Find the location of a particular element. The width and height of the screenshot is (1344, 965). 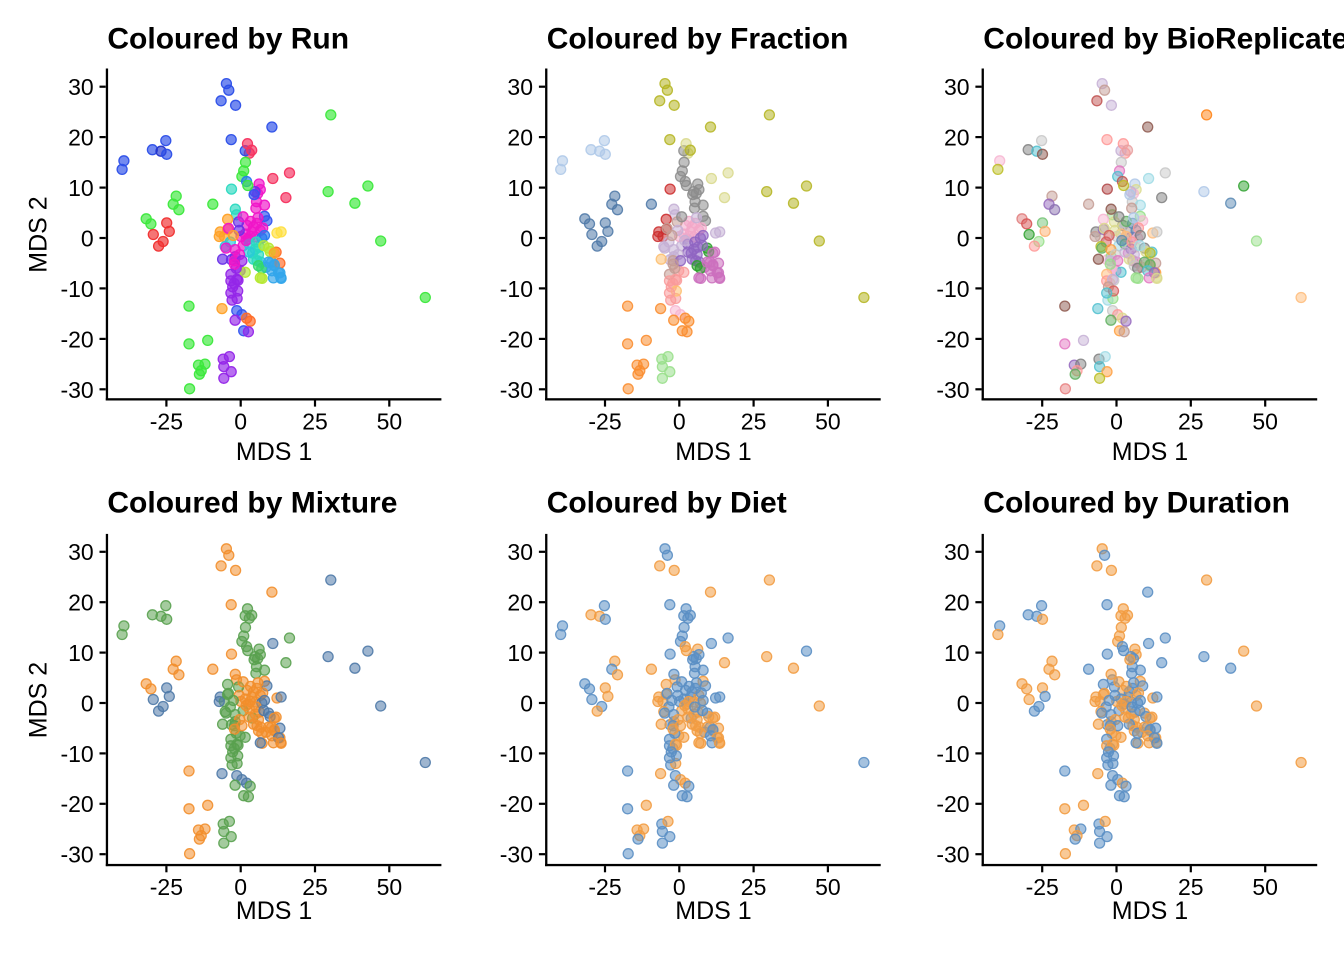

svg-text: Coloured by Fraction is located at coordinates (698, 39).